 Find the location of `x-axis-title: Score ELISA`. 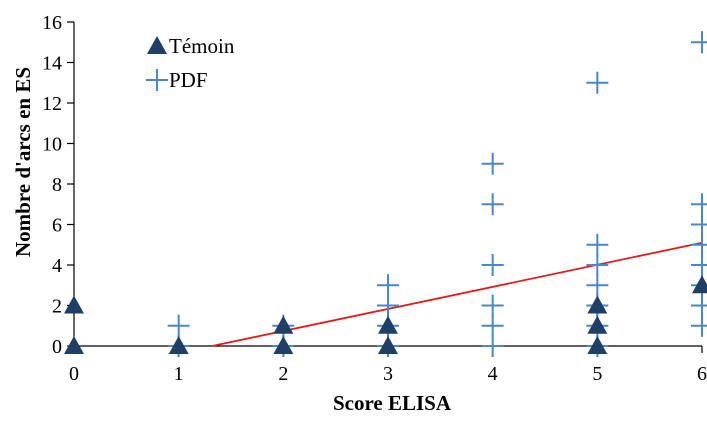

x-axis-title: Score ELISA is located at coordinates (392, 403).